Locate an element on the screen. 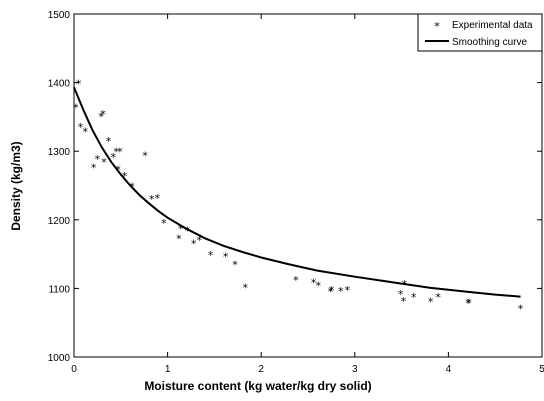 This screenshot has height=401, width=544. legend-marker-experimental: * is located at coordinates (437, 26).